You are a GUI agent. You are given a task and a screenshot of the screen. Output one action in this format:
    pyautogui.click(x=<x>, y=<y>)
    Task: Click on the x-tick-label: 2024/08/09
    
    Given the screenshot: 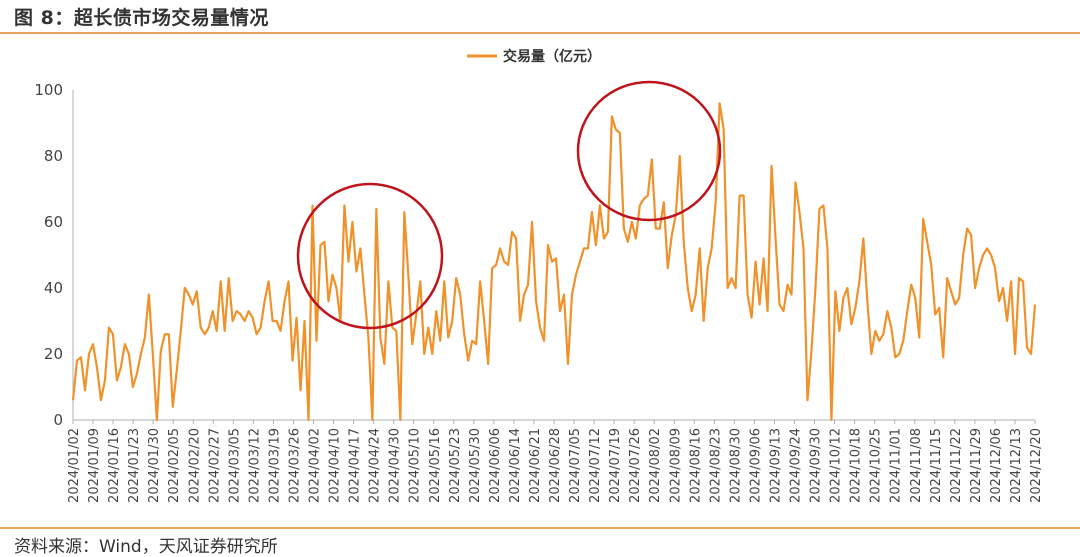 What is the action you would take?
    pyautogui.click(x=675, y=465)
    